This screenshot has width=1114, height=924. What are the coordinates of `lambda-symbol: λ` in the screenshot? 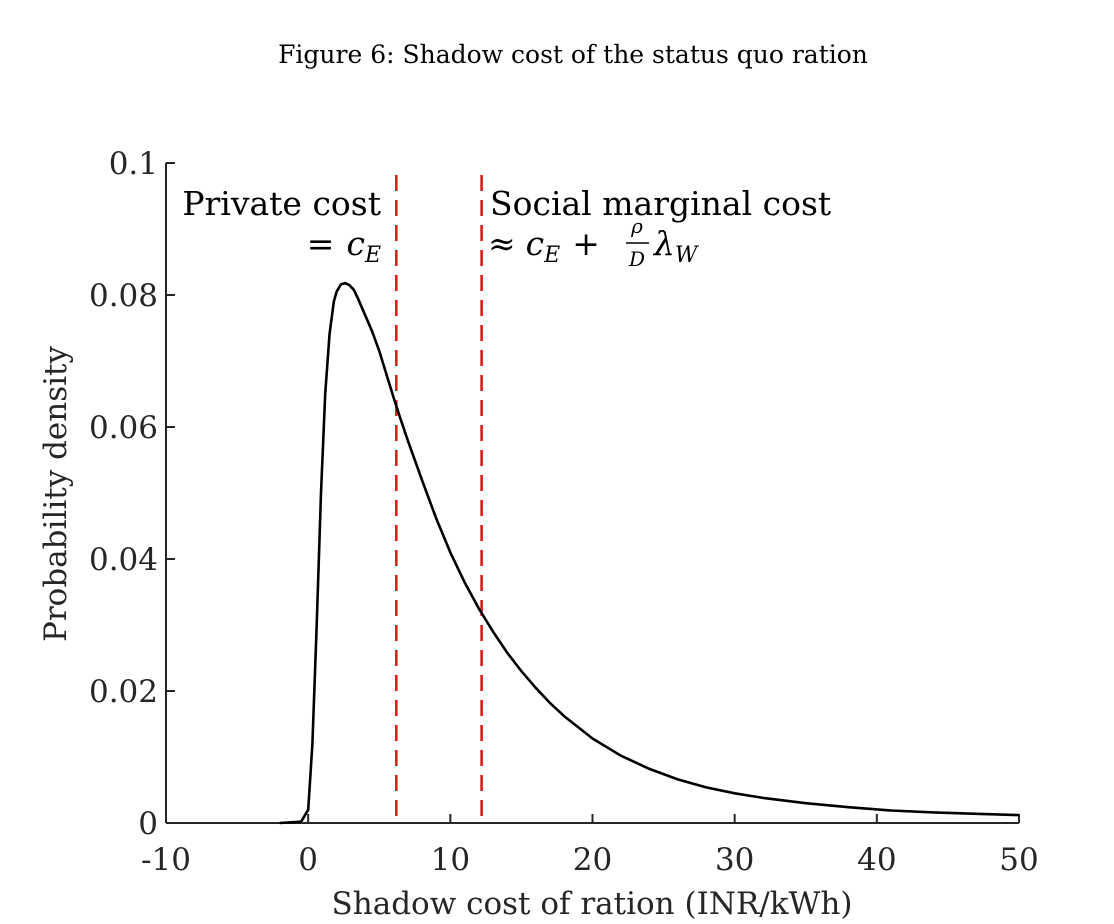 It's located at (663, 243).